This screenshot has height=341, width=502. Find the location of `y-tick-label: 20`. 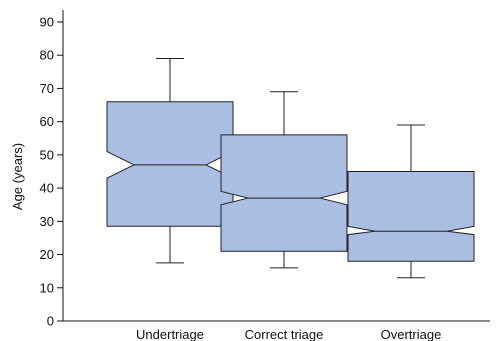

y-tick-label: 20 is located at coordinates (47, 254).